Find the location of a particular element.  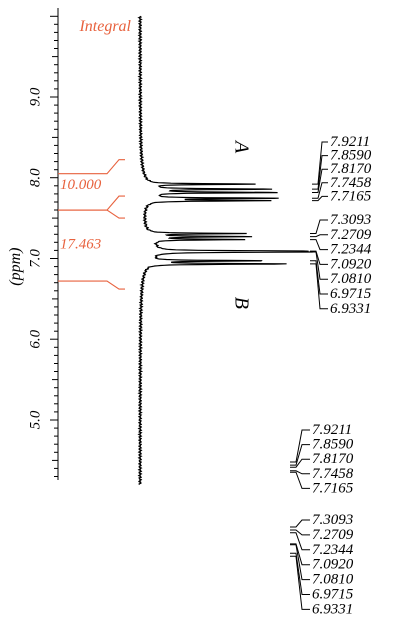

integral-value: 17.463 is located at coordinates (80, 245).